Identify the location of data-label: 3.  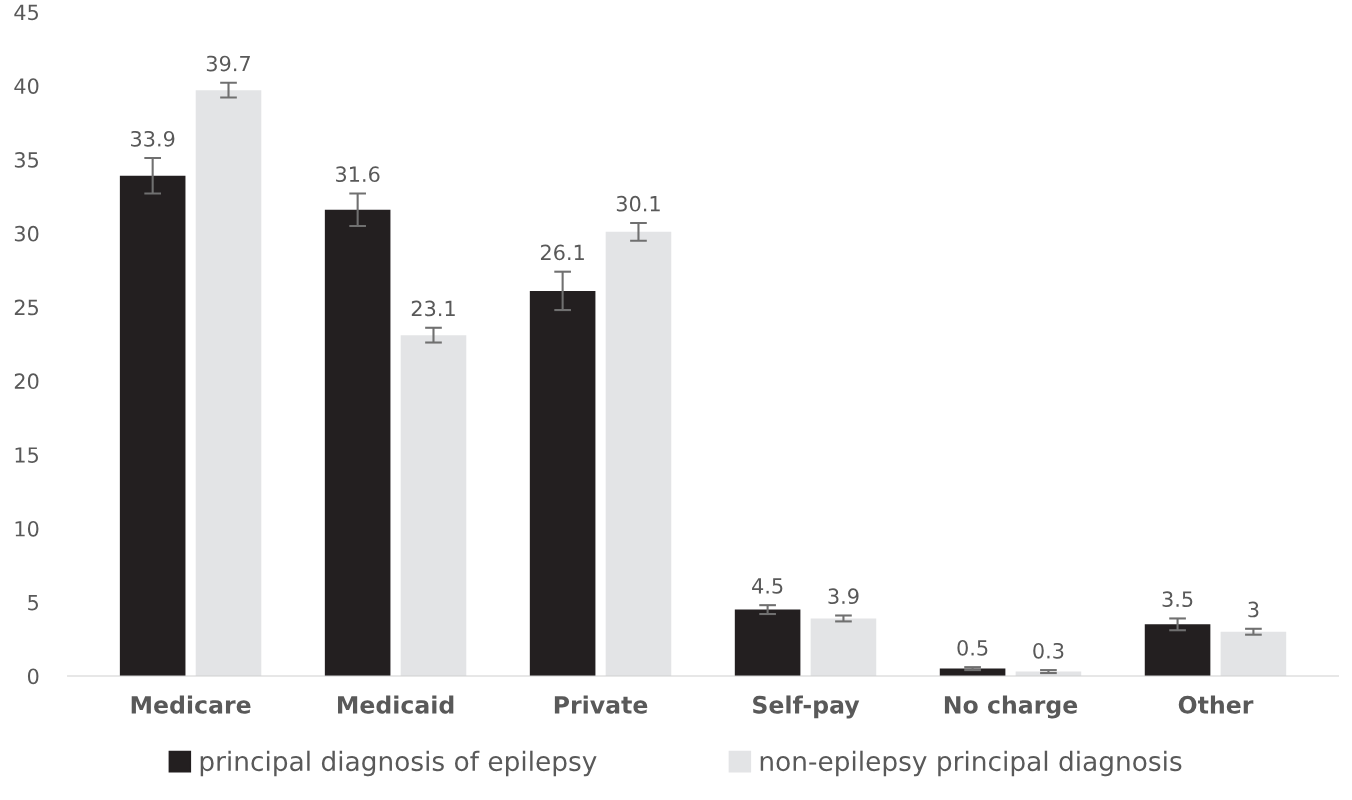
(1253, 609).